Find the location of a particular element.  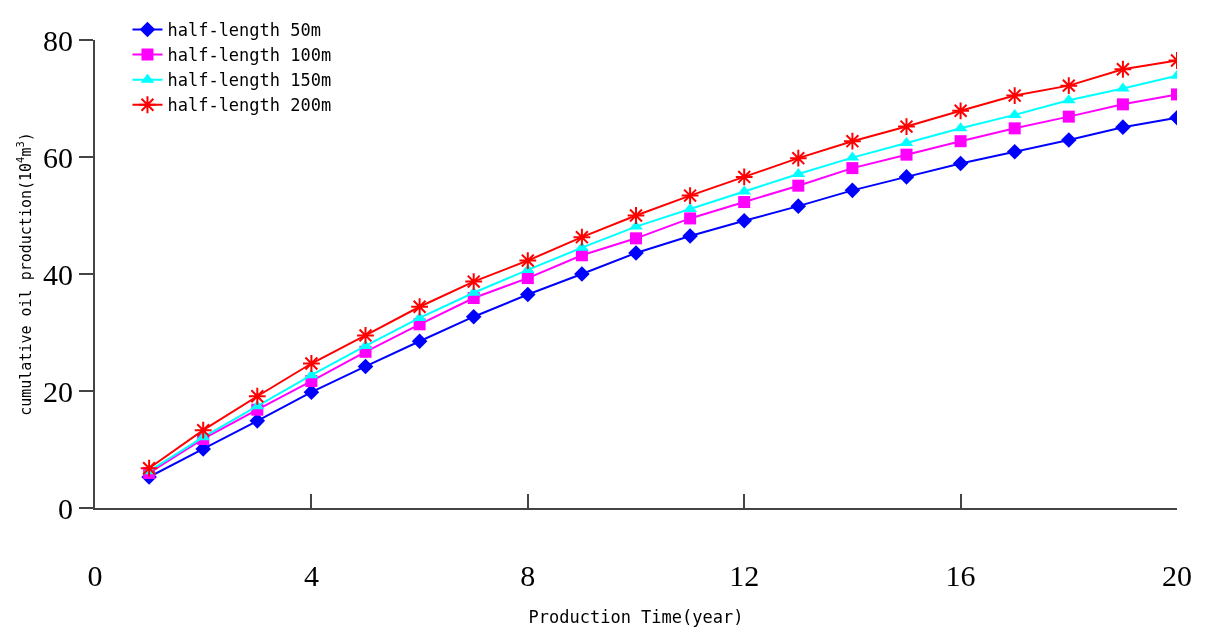

y-tick-label: 80 is located at coordinates (58, 40).